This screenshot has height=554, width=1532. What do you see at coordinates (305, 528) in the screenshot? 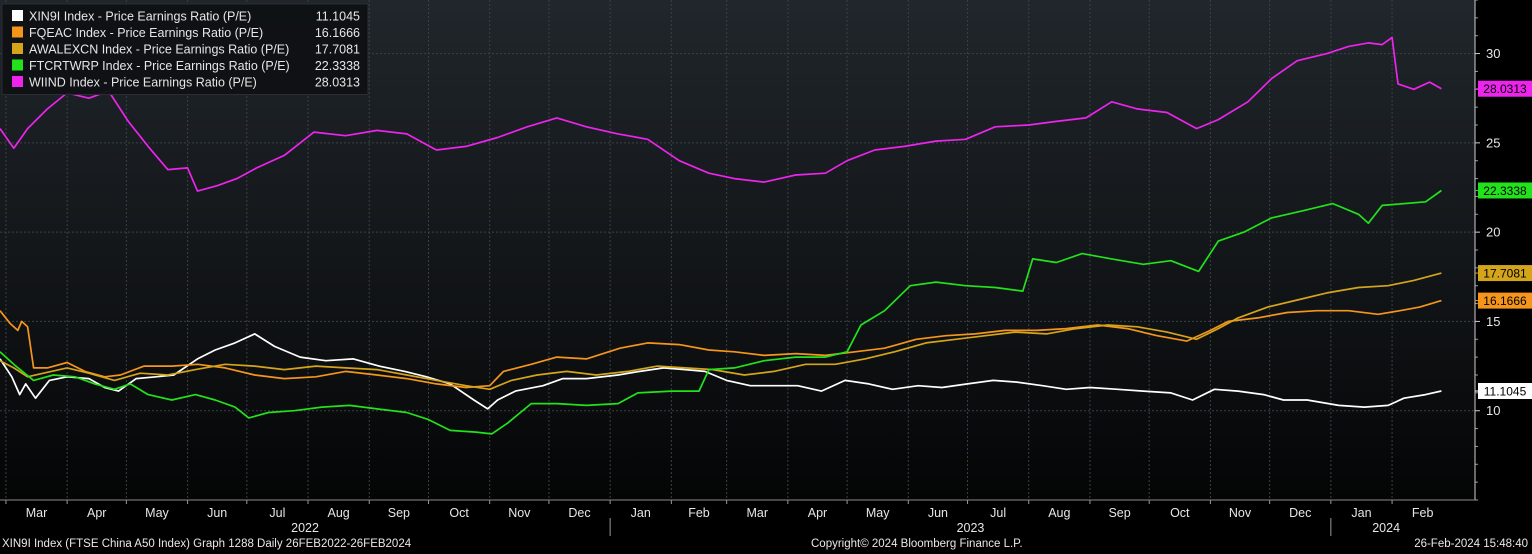
I see `x-year-label: 2022` at bounding box center [305, 528].